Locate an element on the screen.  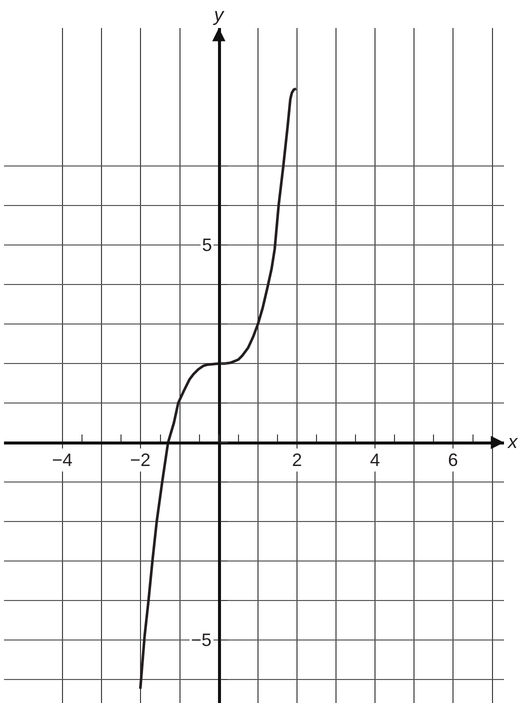
x-tick-label: 4 is located at coordinates (375, 460).